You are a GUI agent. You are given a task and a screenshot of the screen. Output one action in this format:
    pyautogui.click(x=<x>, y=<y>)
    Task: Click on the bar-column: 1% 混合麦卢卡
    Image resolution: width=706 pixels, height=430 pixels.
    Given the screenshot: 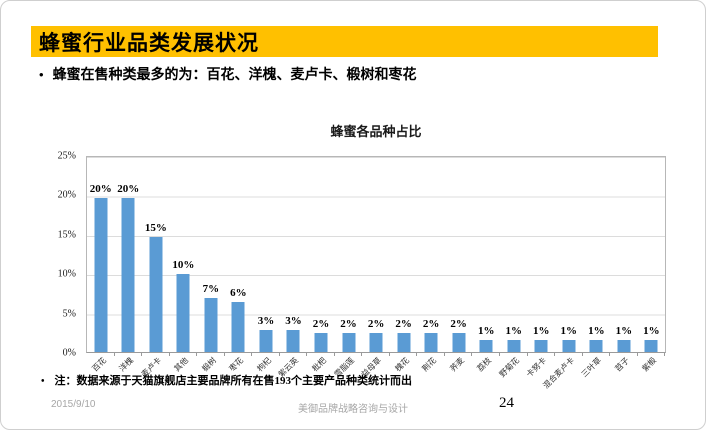 What is the action you would take?
    pyautogui.click(x=562, y=273)
    